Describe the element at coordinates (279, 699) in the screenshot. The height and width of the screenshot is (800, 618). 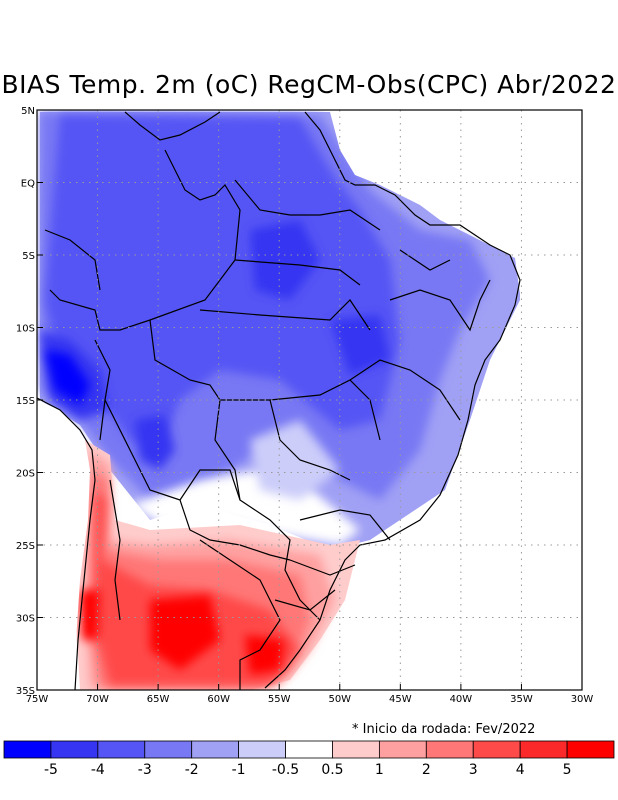
I see `lon-tick-label: 55W` at that location.